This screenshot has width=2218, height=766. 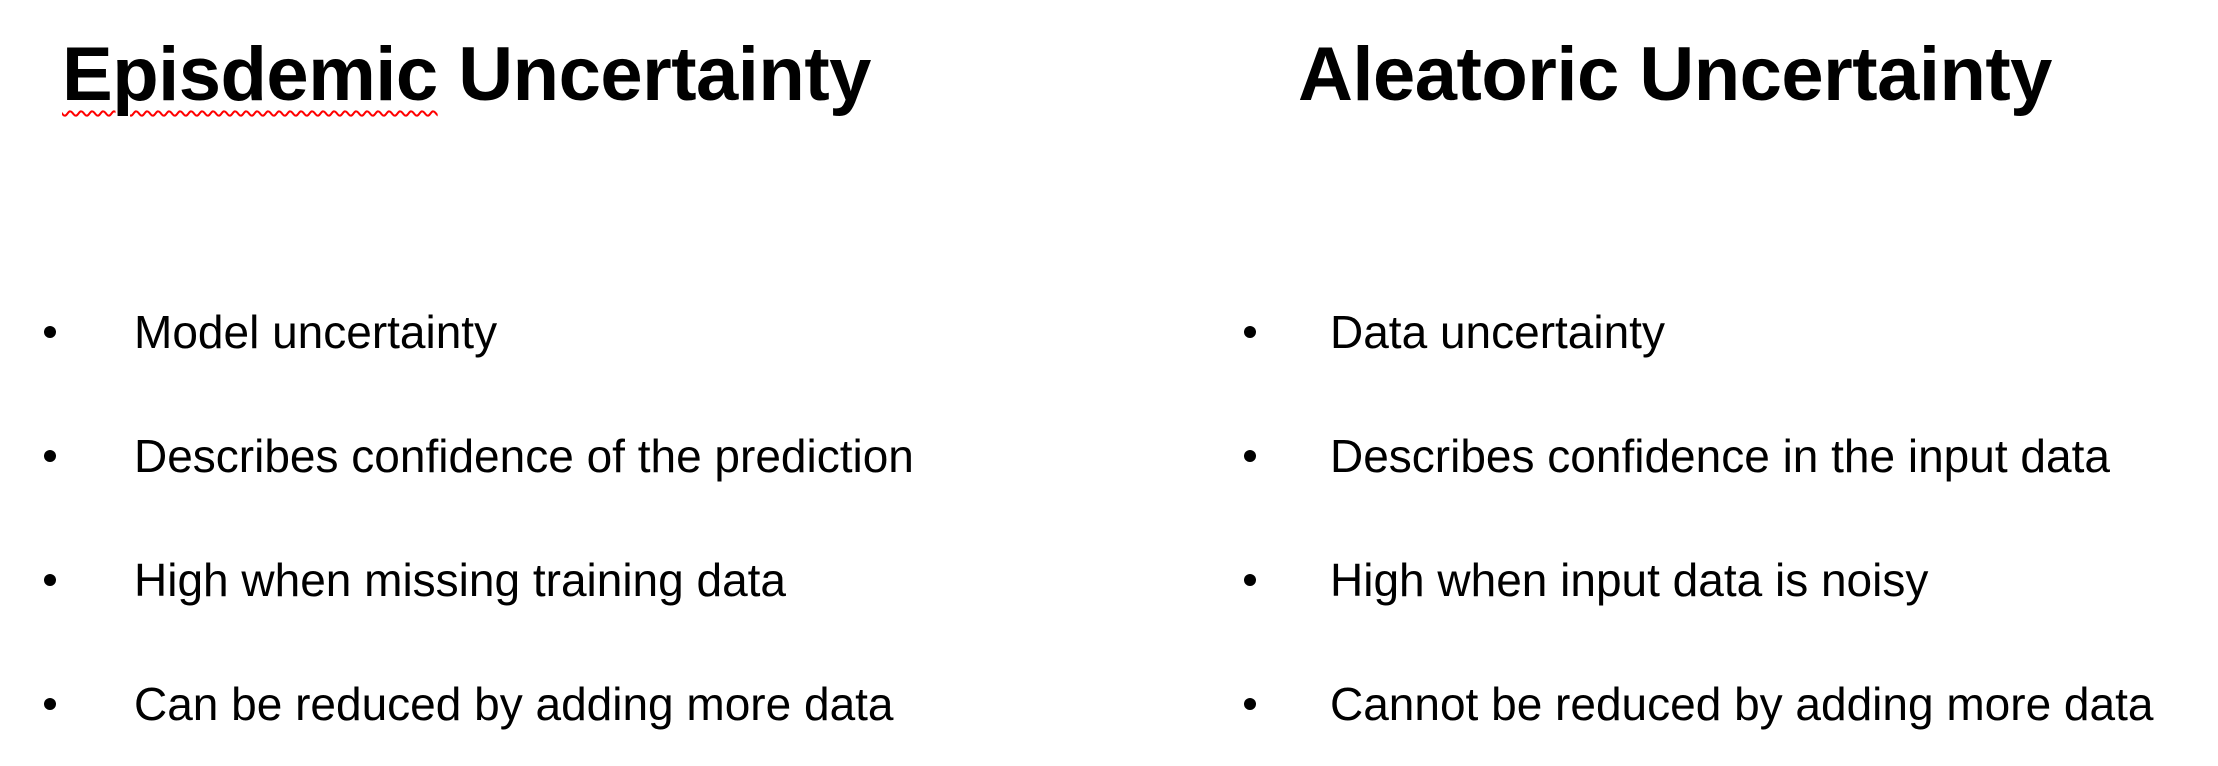 I want to click on list-item: High when input data is noisy, so click(x=1704, y=580).